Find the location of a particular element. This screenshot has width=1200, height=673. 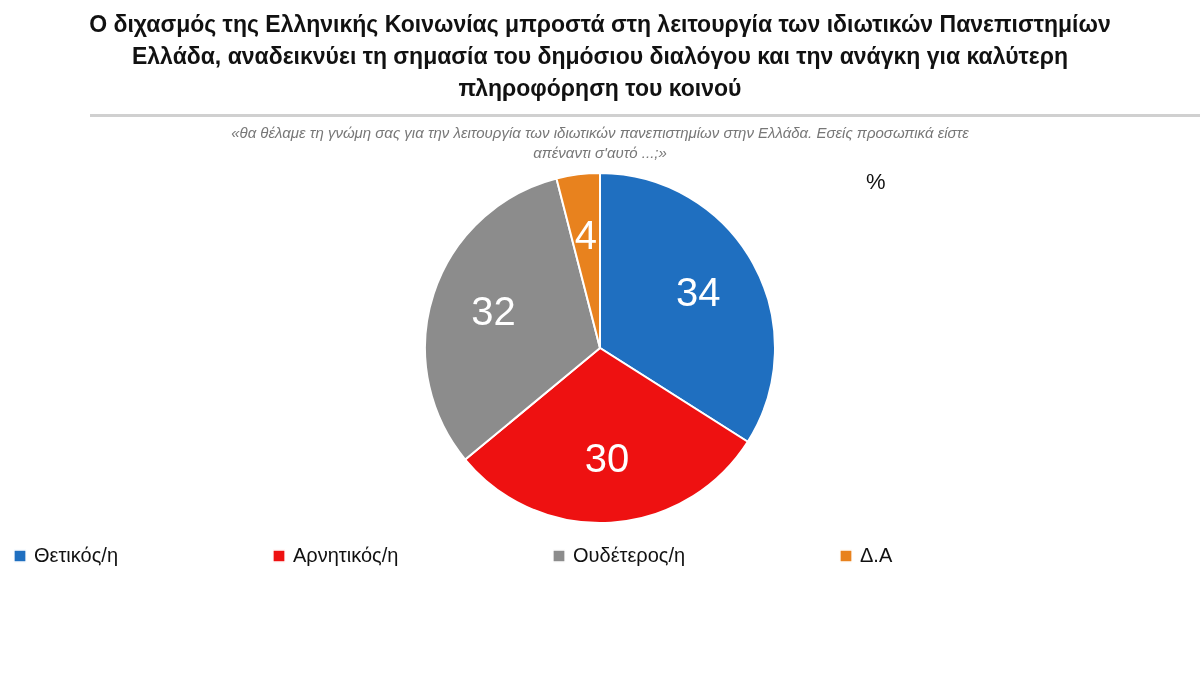

legend-label: Δ.Α is located at coordinates (876, 555).